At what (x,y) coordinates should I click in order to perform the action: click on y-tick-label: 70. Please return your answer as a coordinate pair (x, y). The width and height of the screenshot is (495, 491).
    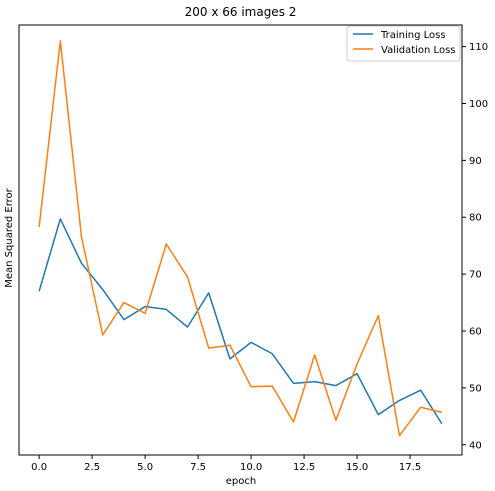
    Looking at the image, I should click on (475, 275).